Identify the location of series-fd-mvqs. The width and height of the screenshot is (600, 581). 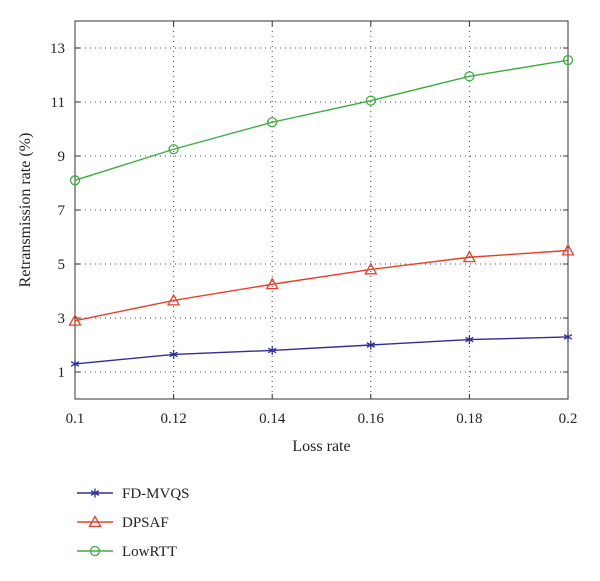
(321, 350).